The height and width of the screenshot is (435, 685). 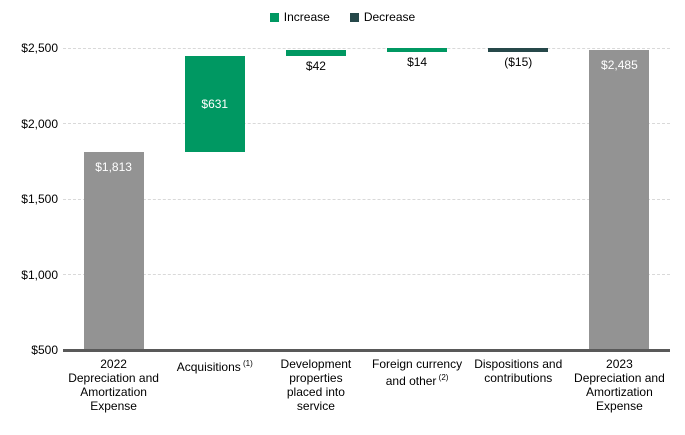 I want to click on bar-value-label: $1,813, so click(x=113, y=166).